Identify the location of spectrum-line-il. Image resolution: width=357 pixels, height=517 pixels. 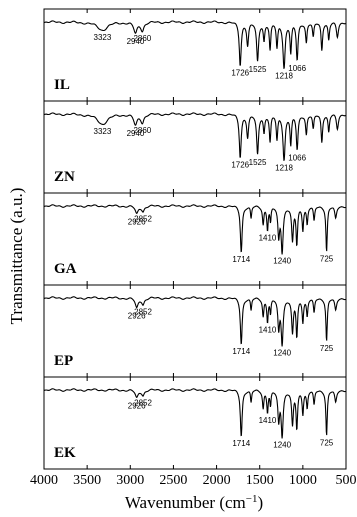
(195, 44).